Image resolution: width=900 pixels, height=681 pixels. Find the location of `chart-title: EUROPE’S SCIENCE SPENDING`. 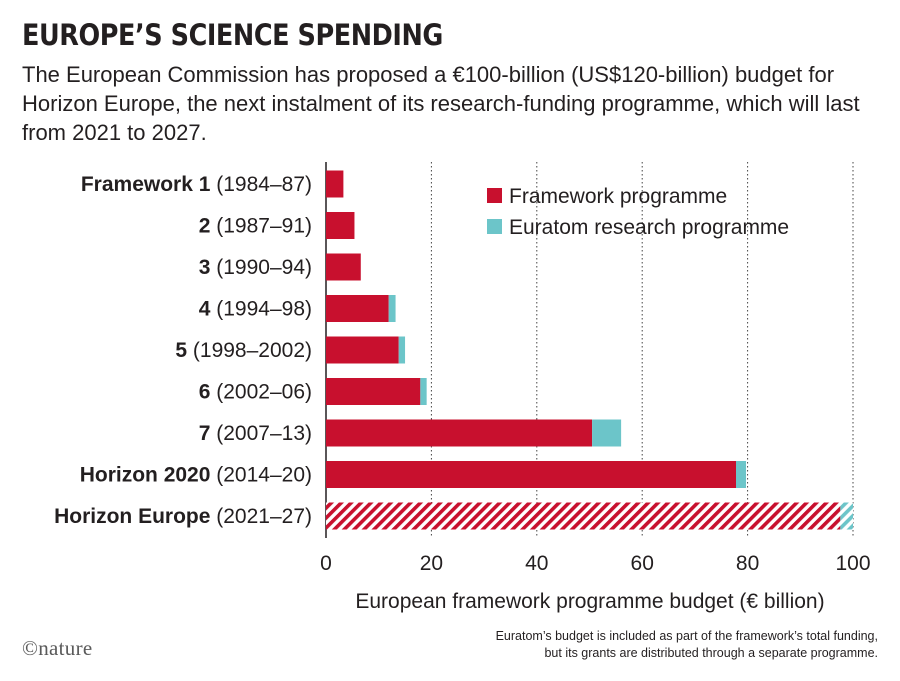

chart-title: EUROPE’S SCIENCE SPENDING is located at coordinates (232, 35).